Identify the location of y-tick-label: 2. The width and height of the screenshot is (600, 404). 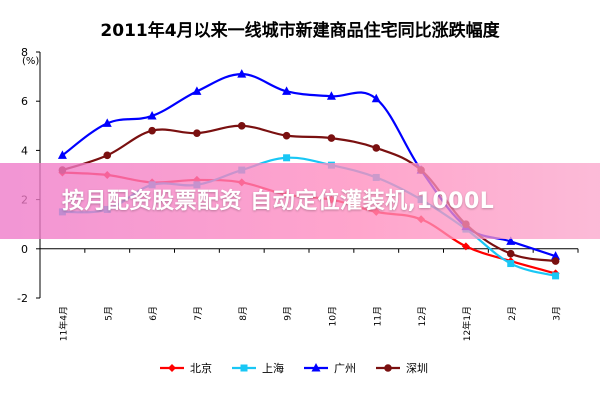
(24, 200).